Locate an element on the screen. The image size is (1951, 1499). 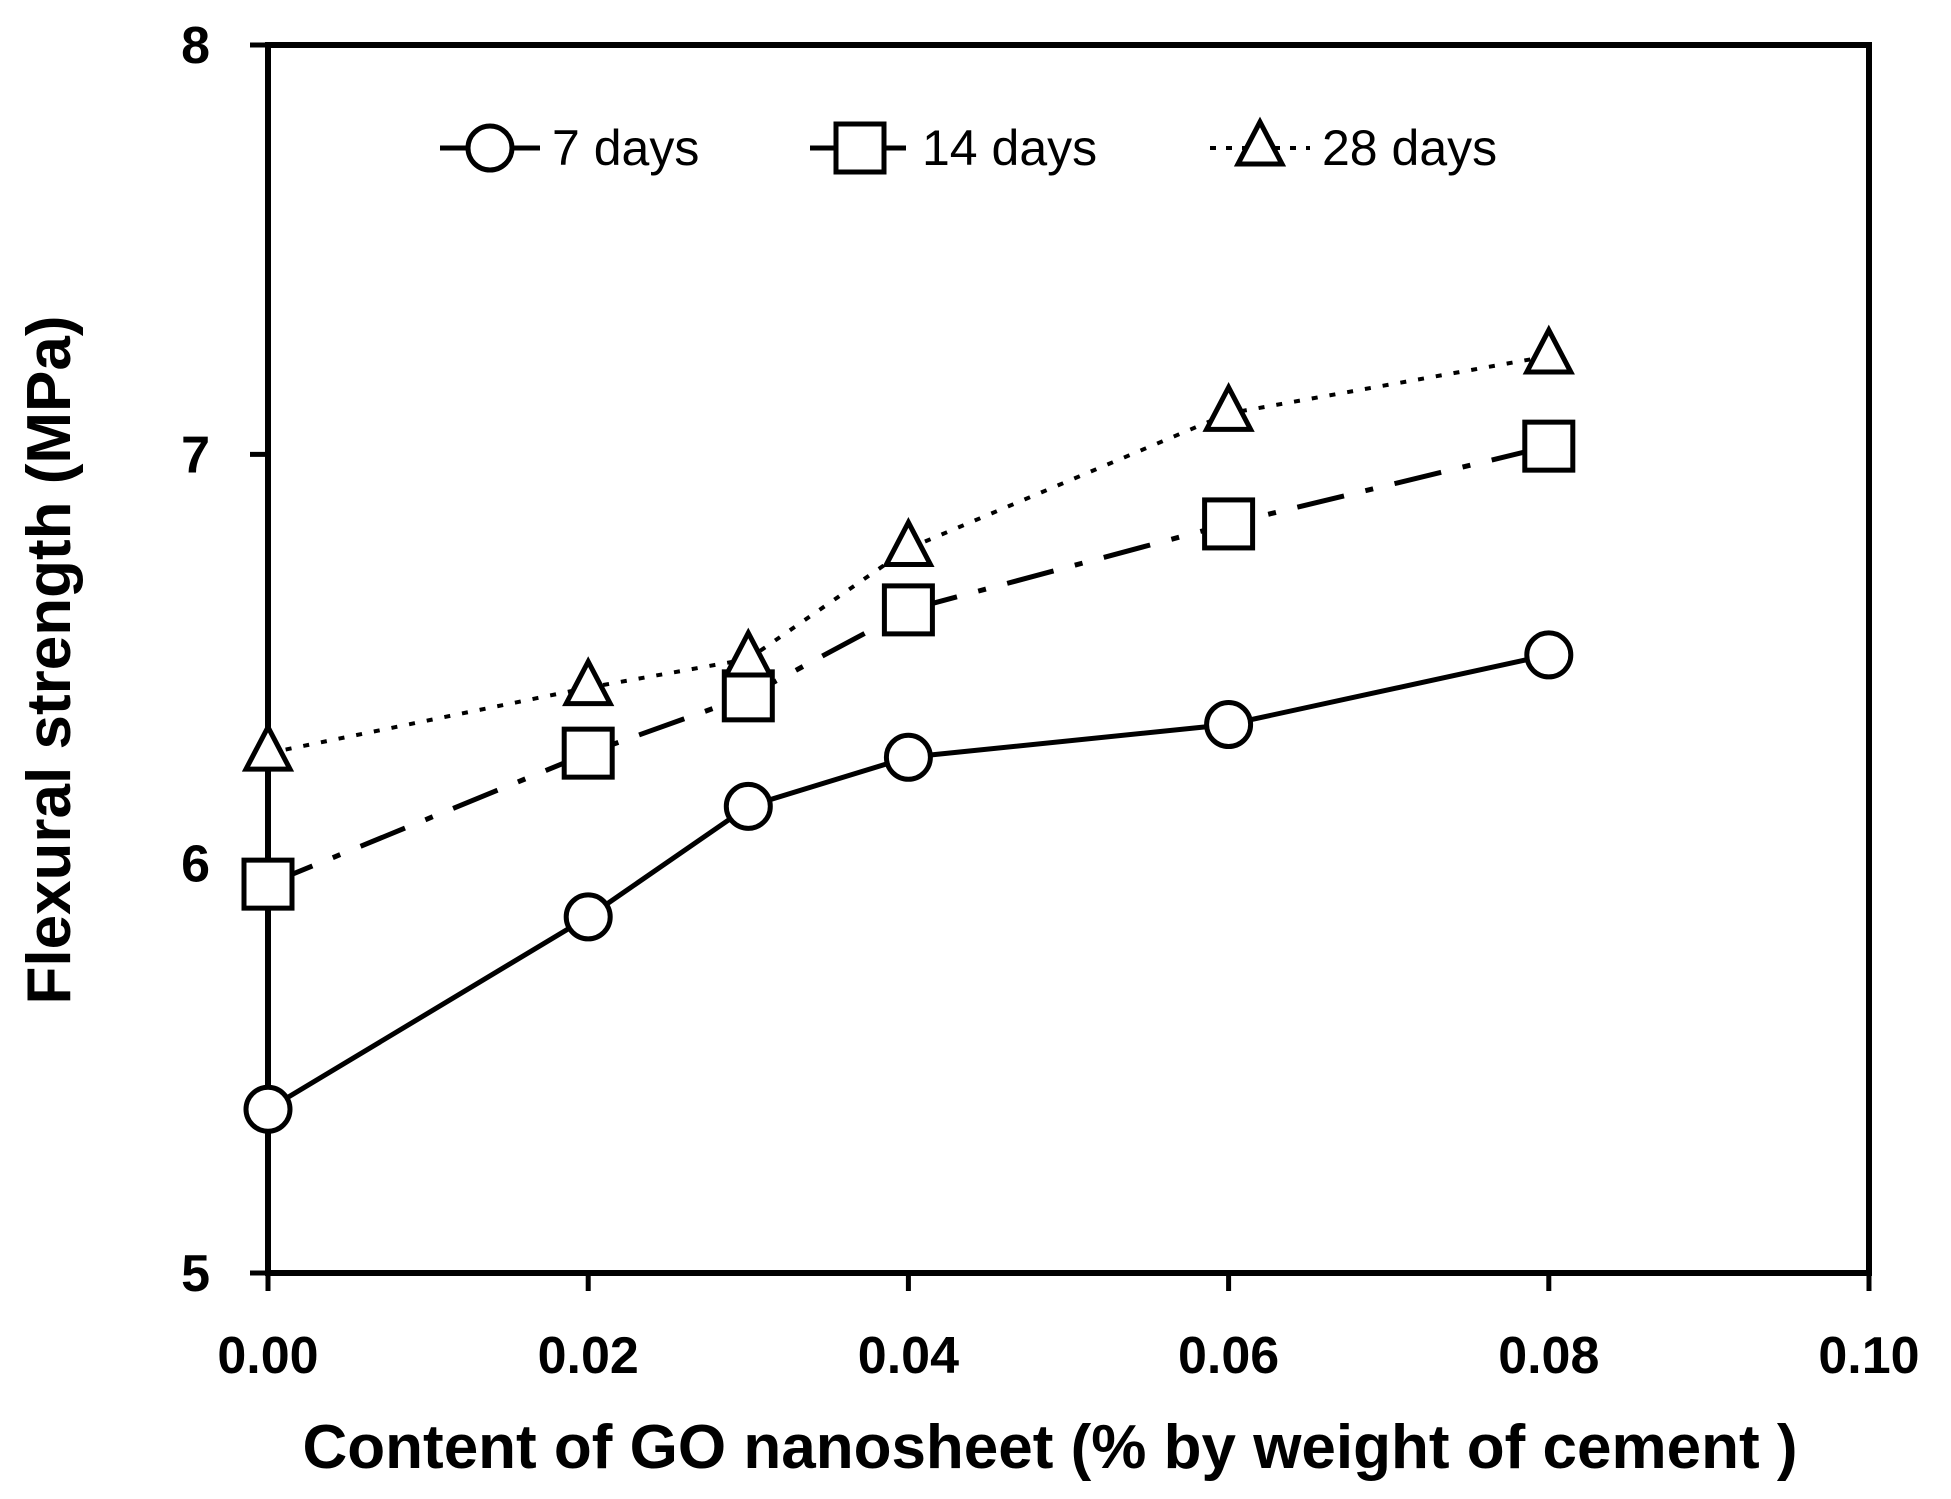
legend-marker-circle is located at coordinates (490, 148).